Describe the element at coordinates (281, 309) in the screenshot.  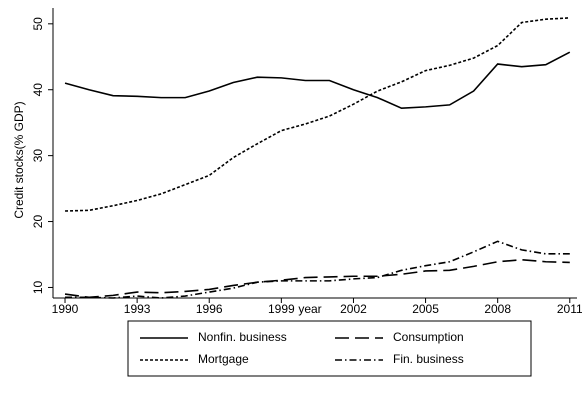
I see `x-tick-label: 1999` at that location.